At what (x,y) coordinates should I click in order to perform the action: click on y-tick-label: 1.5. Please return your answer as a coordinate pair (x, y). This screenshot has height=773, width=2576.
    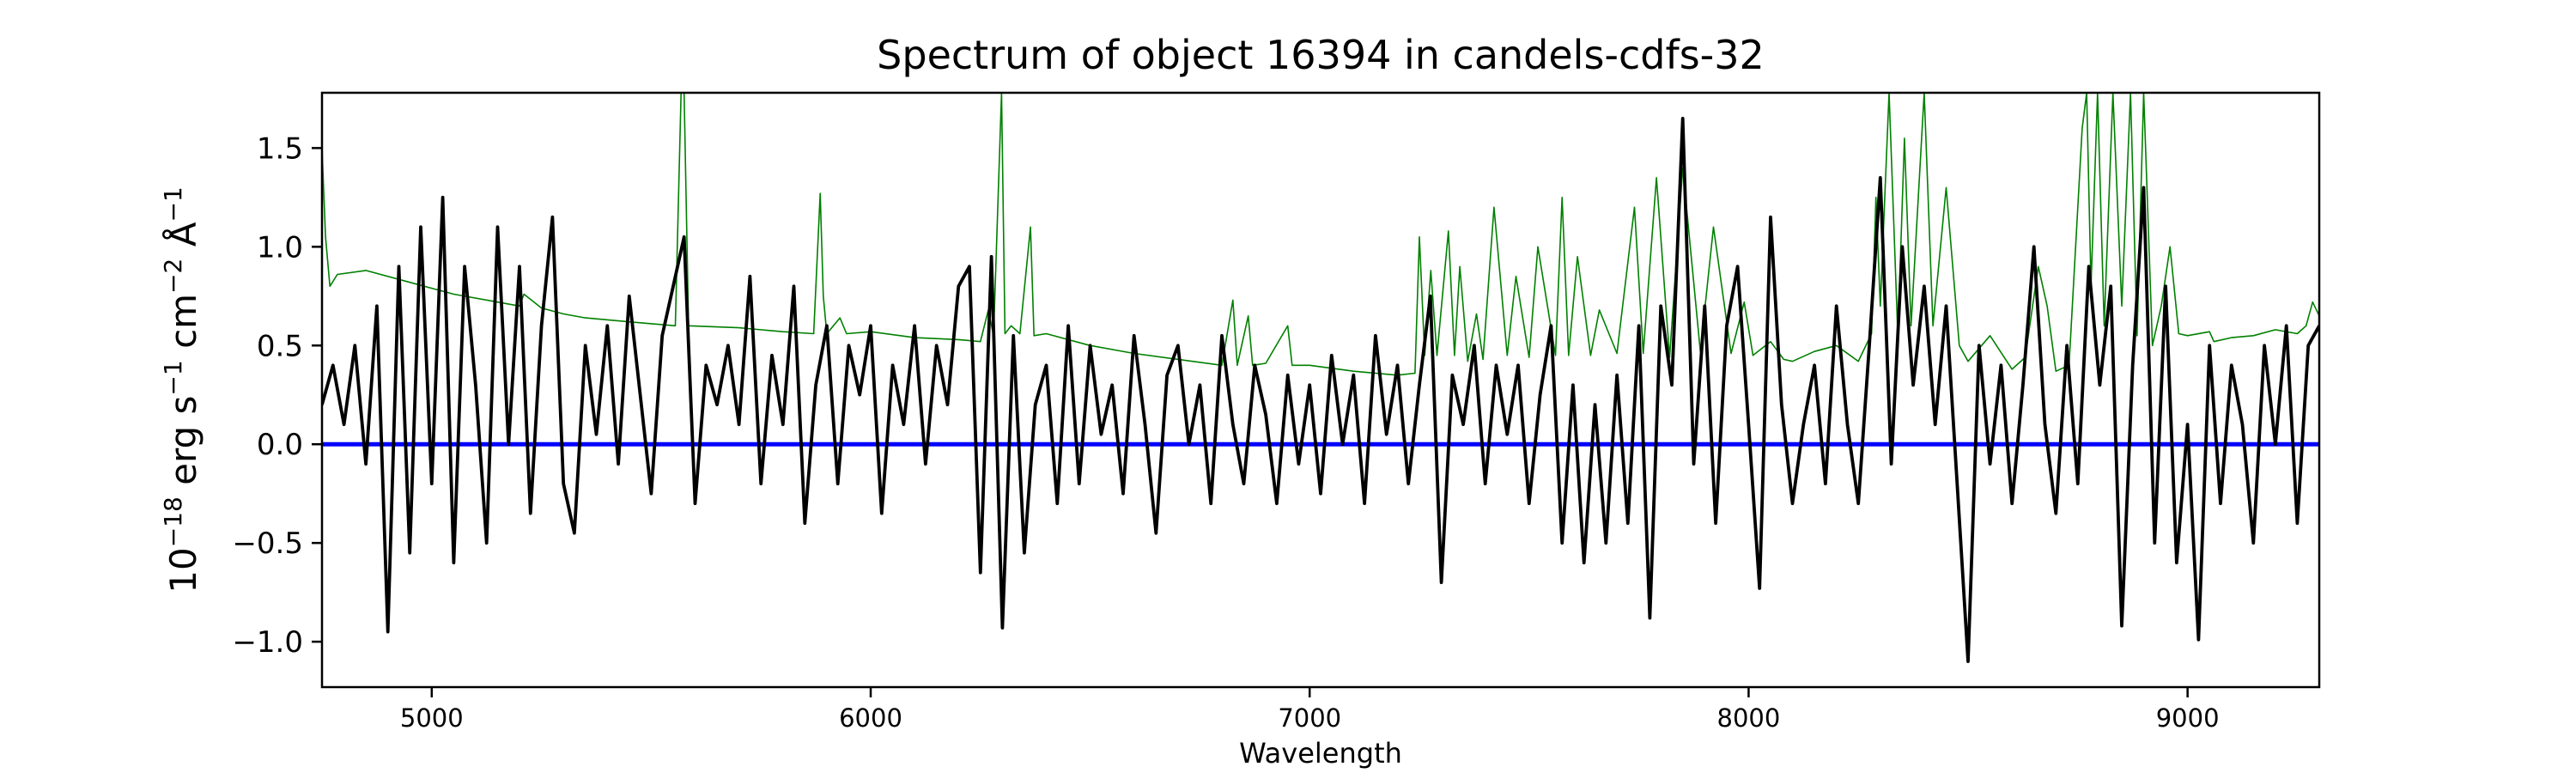
    Looking at the image, I should click on (280, 148).